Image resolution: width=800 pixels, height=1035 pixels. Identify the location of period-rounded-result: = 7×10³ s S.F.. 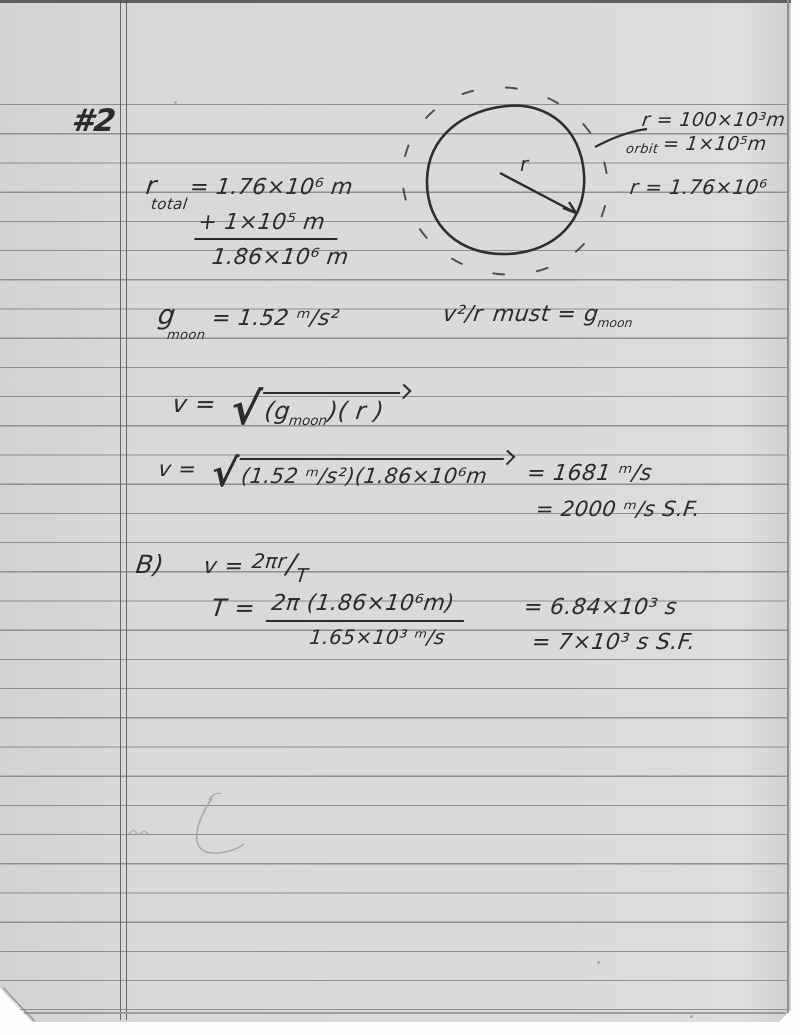
(614, 642).